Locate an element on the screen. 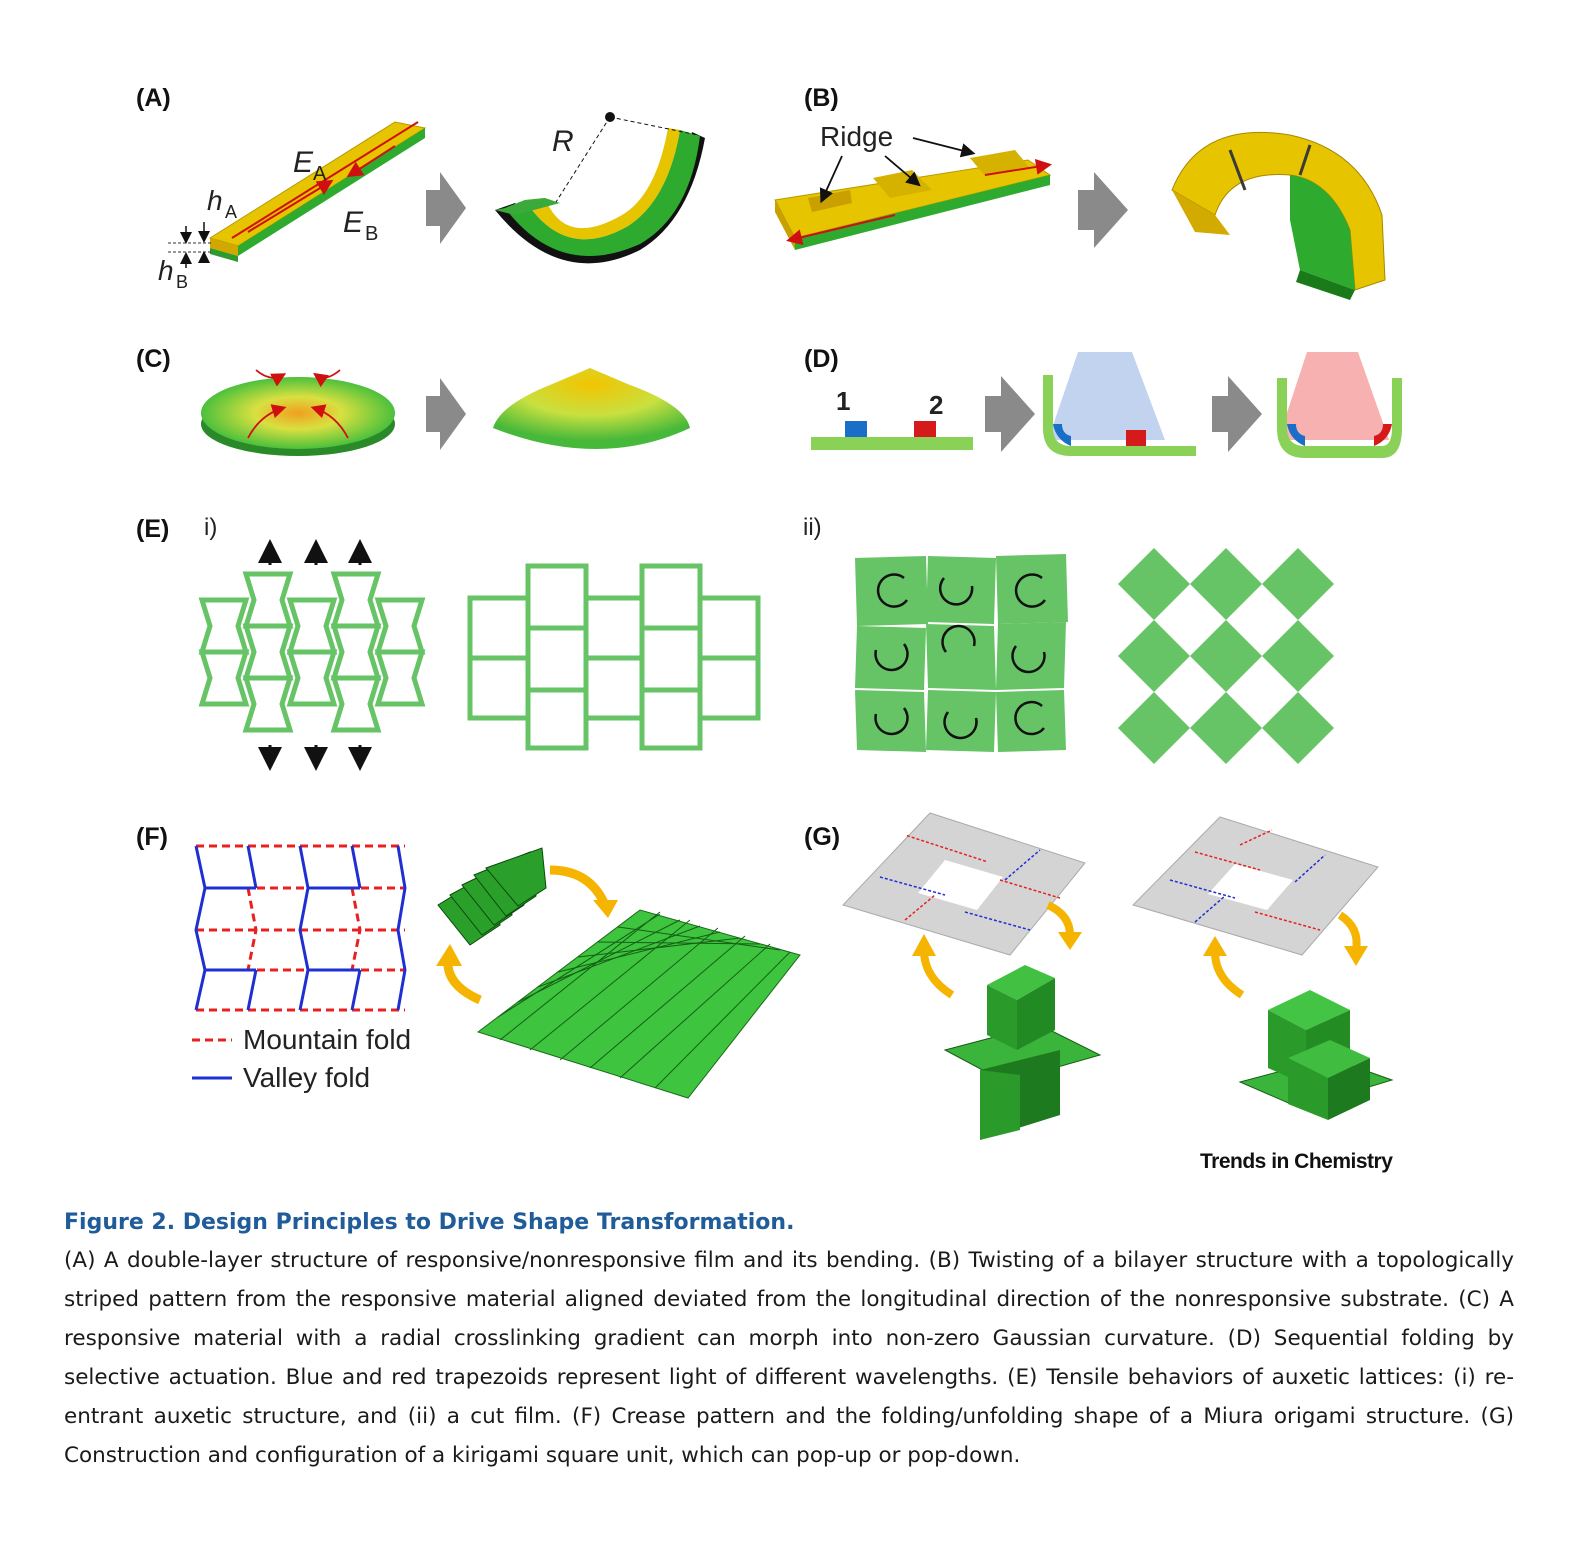  legend-mountain-label: Mountain fold is located at coordinates (327, 1039).